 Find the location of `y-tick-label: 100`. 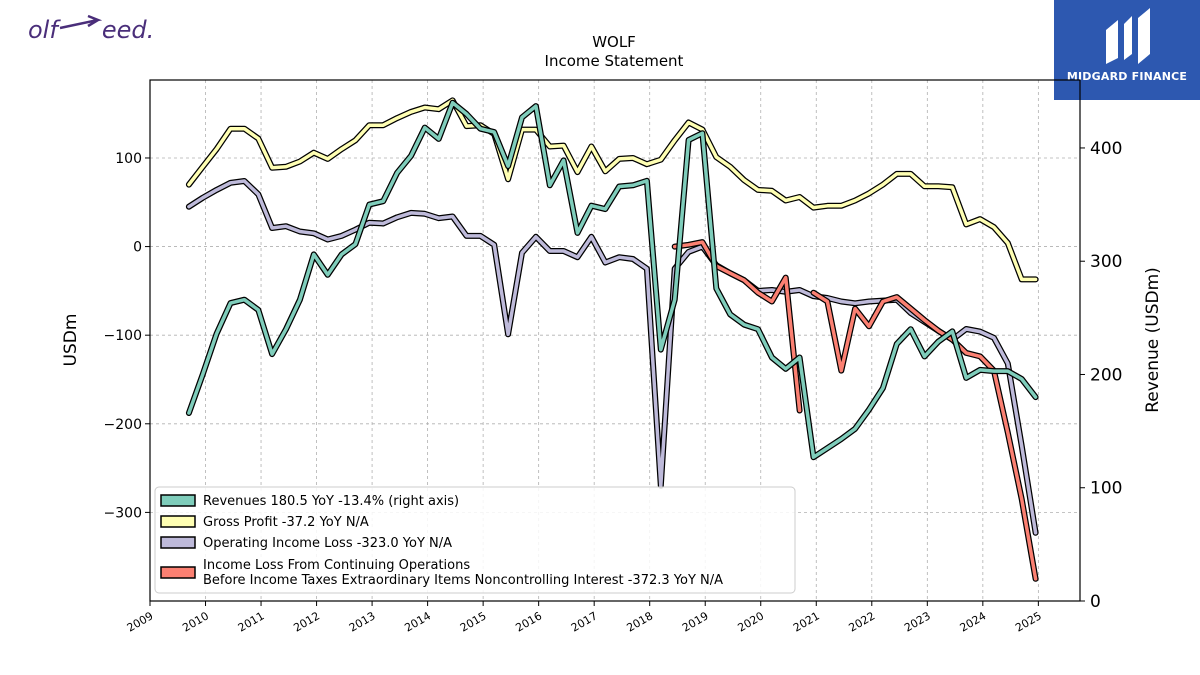

y-tick-label: 100 is located at coordinates (128, 159).